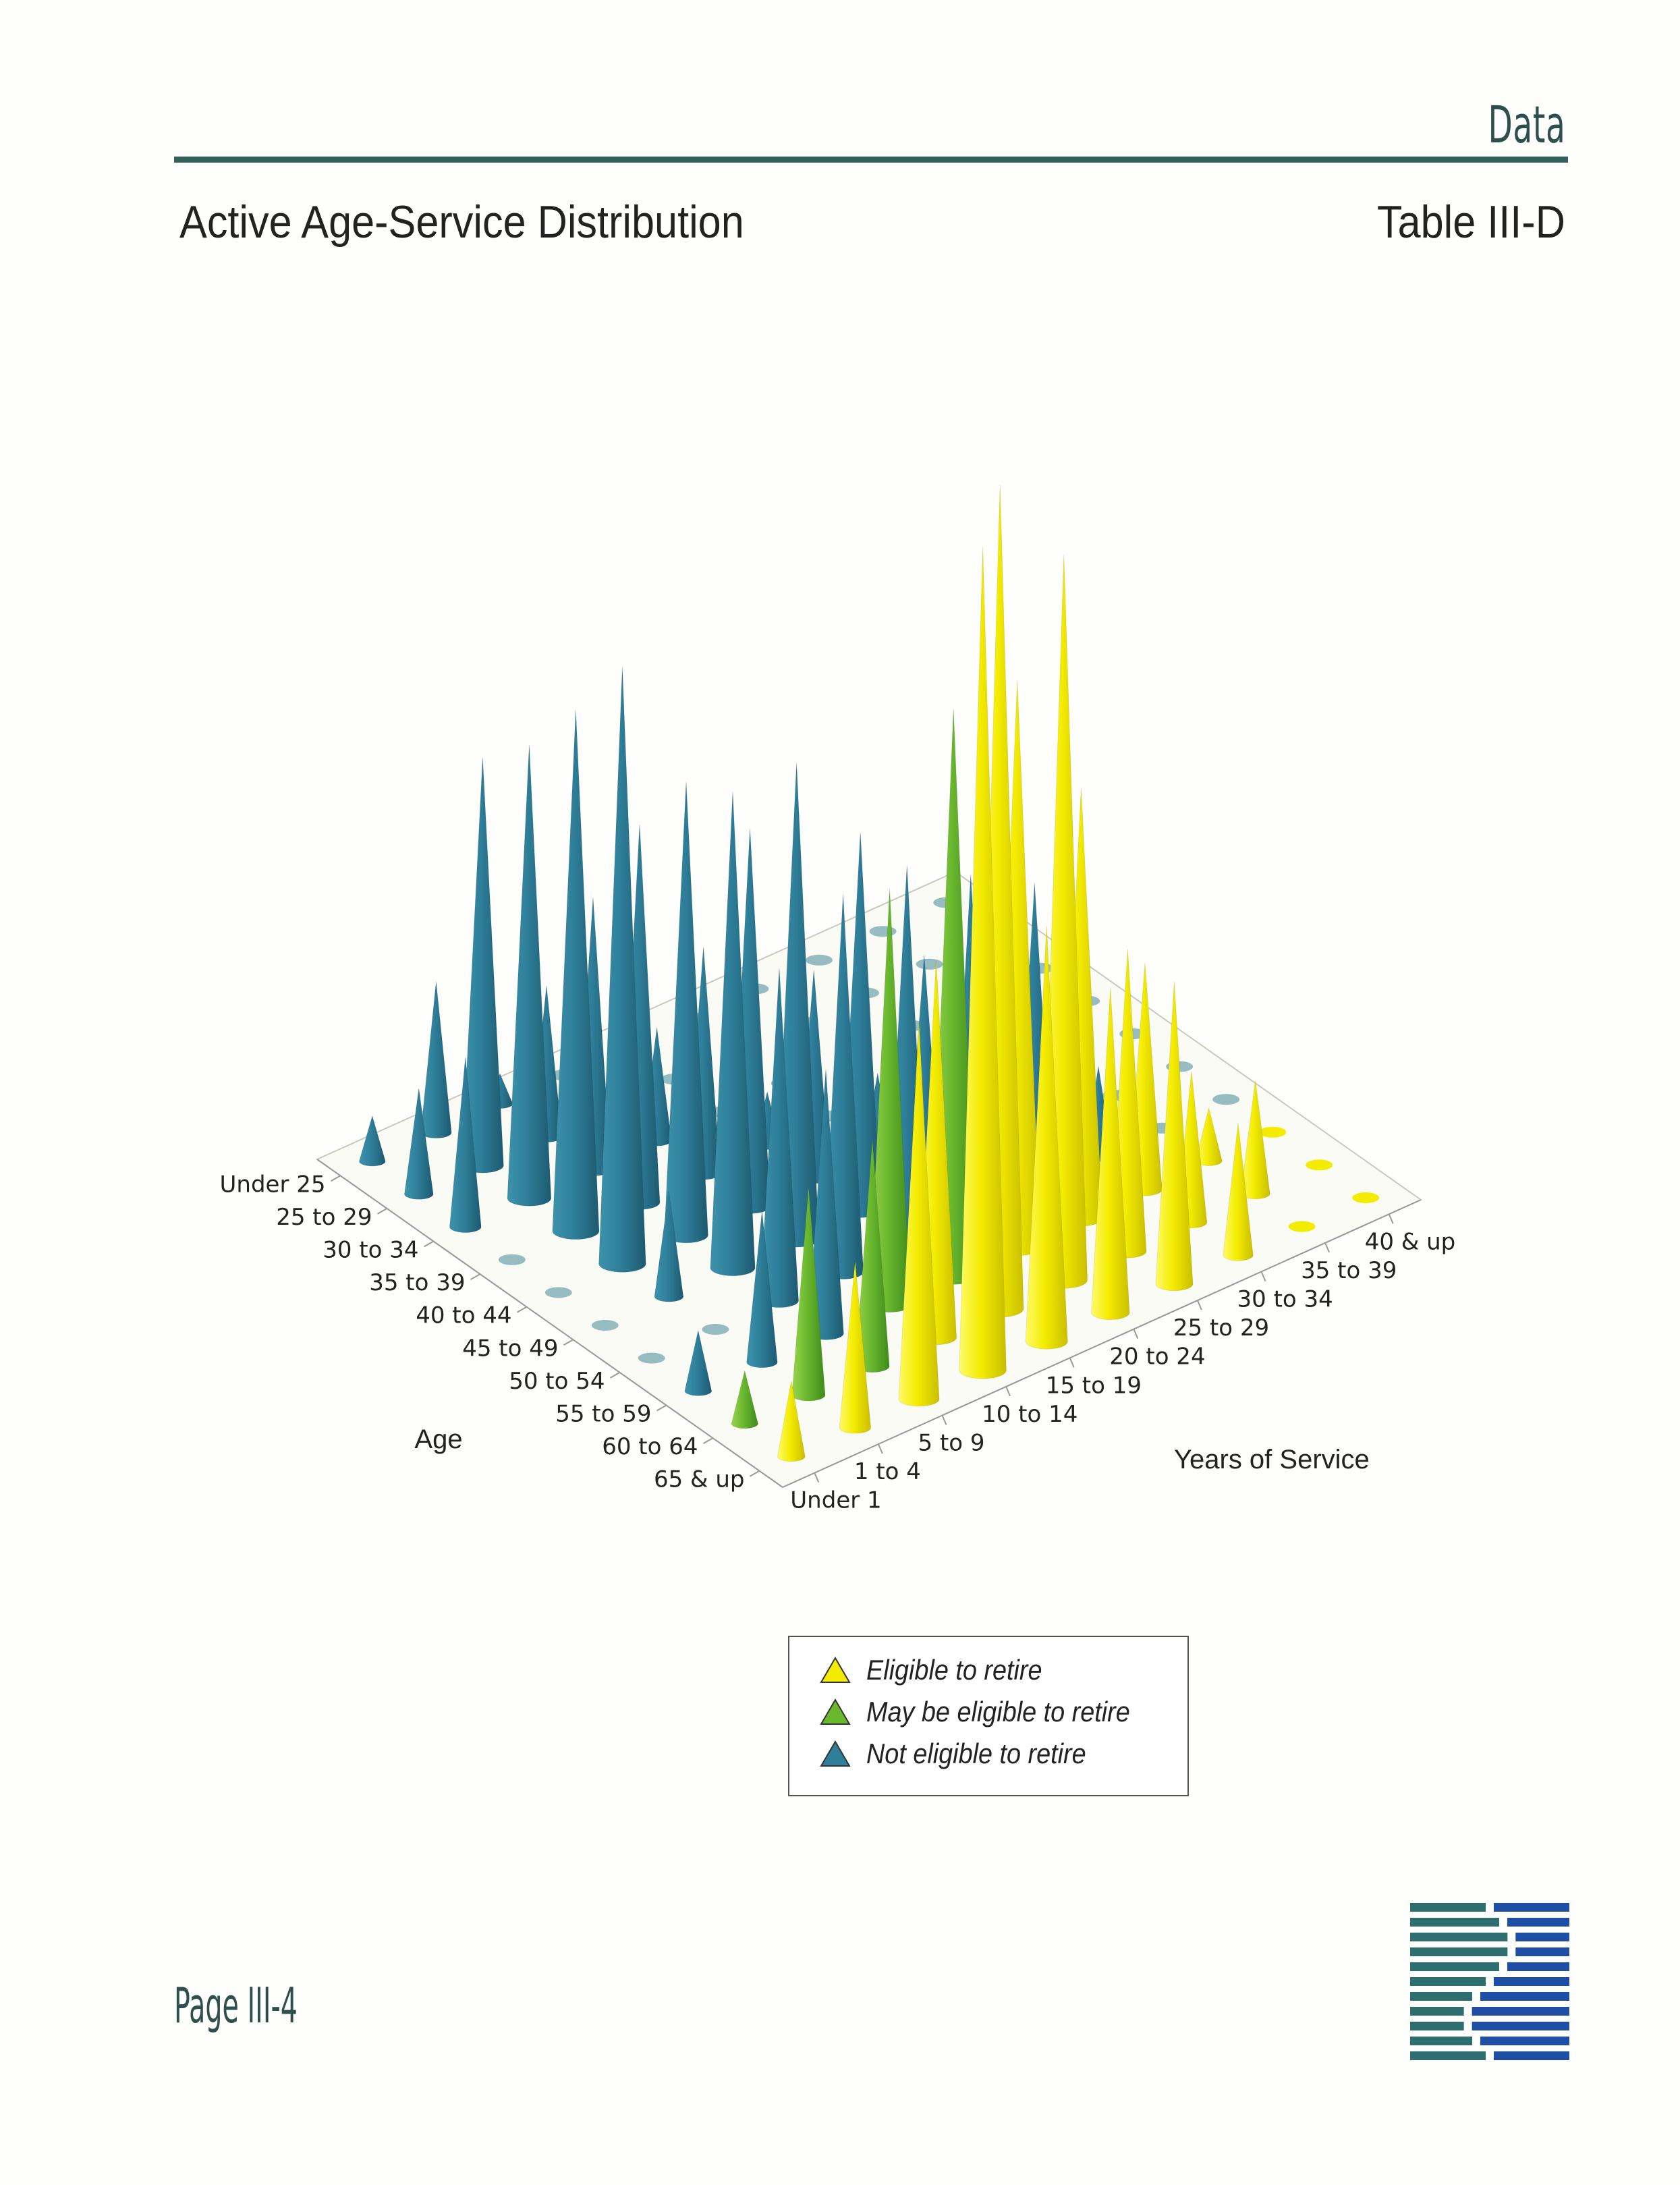 This screenshot has width=1680, height=2185. What do you see at coordinates (417, 1282) in the screenshot?
I see `age-tick-label: 35 to 39` at bounding box center [417, 1282].